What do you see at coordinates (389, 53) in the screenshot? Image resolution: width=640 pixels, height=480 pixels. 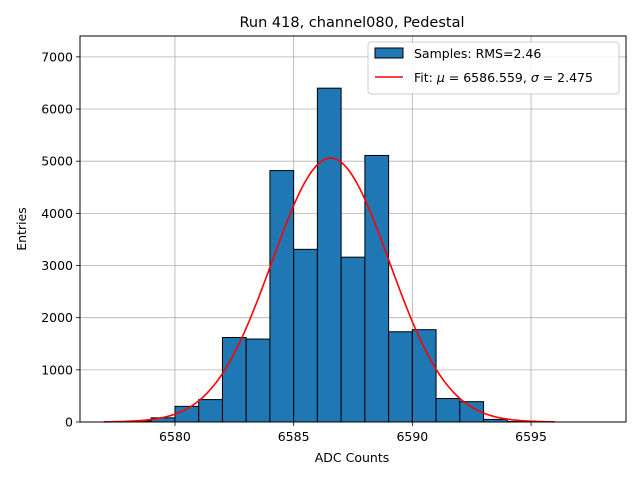 I see `legend-swatch-samples` at bounding box center [389, 53].